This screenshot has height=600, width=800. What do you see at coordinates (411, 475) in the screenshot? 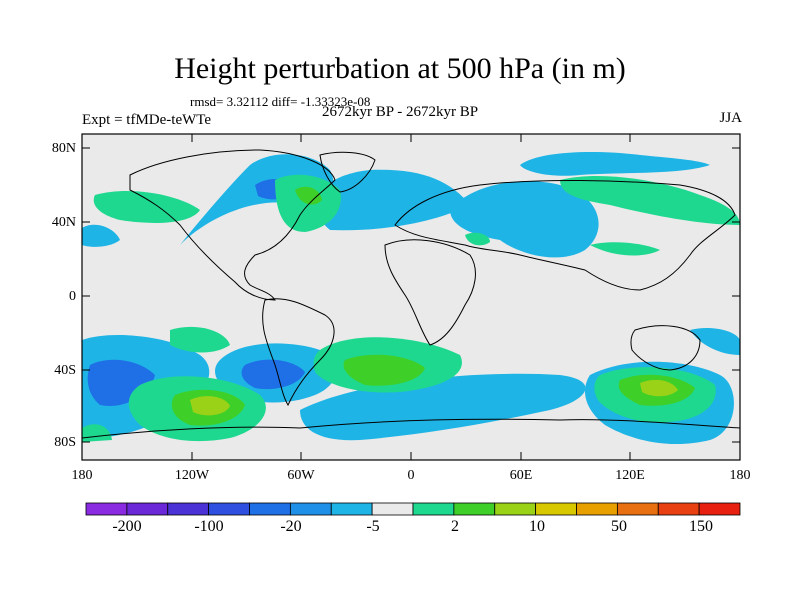
I see `lon-label-0: 0` at bounding box center [411, 475].